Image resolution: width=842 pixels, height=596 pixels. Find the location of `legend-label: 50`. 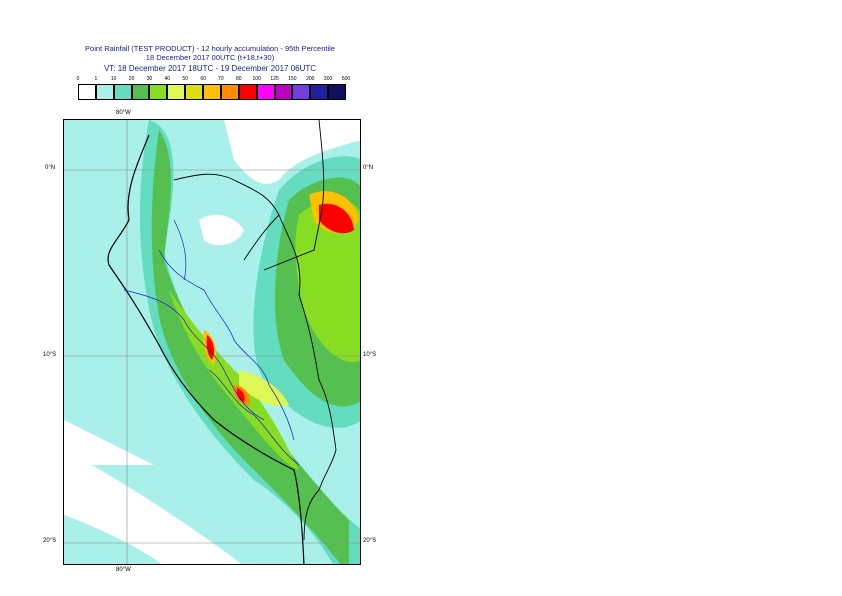

legend-label: 50 is located at coordinates (185, 79).